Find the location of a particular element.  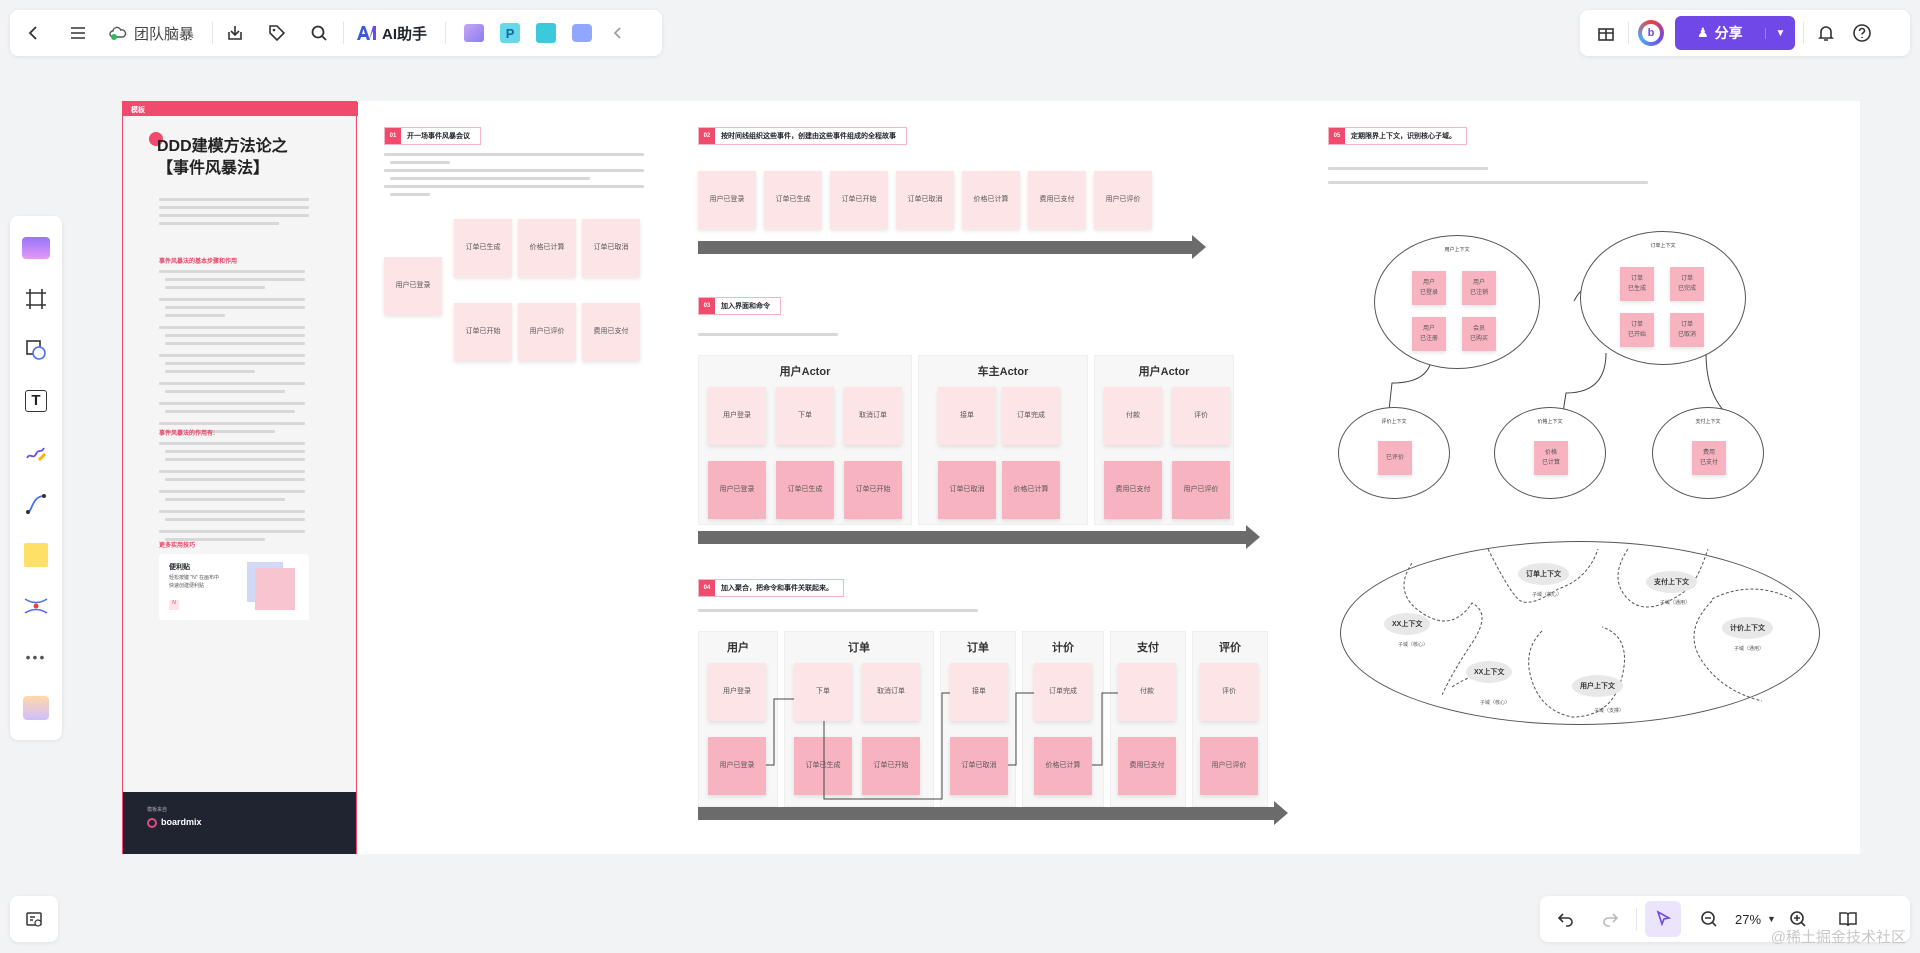

domain-label: 用户上下文 is located at coordinates (1597, 686).